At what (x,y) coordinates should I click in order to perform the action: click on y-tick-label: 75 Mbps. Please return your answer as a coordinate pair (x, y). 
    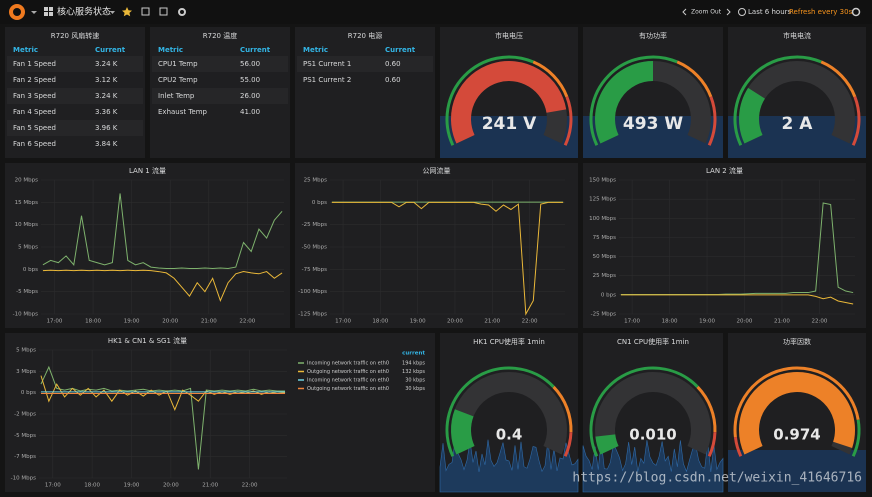
    Looking at the image, I should click on (604, 238).